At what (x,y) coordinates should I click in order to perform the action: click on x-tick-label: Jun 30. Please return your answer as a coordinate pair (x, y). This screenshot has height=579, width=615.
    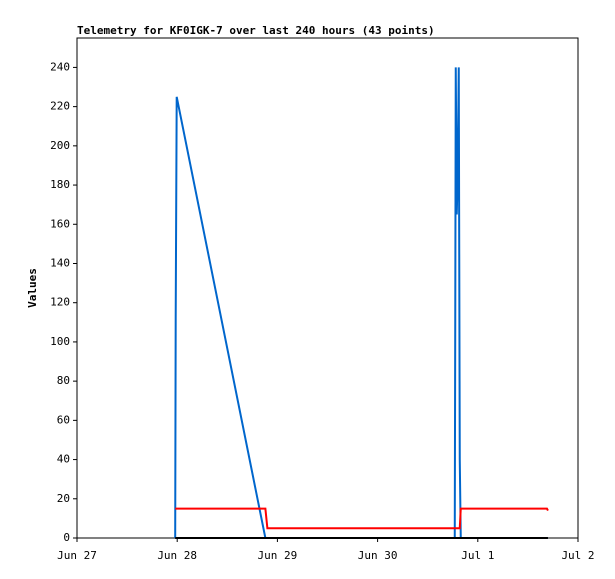
    Looking at the image, I should click on (378, 555).